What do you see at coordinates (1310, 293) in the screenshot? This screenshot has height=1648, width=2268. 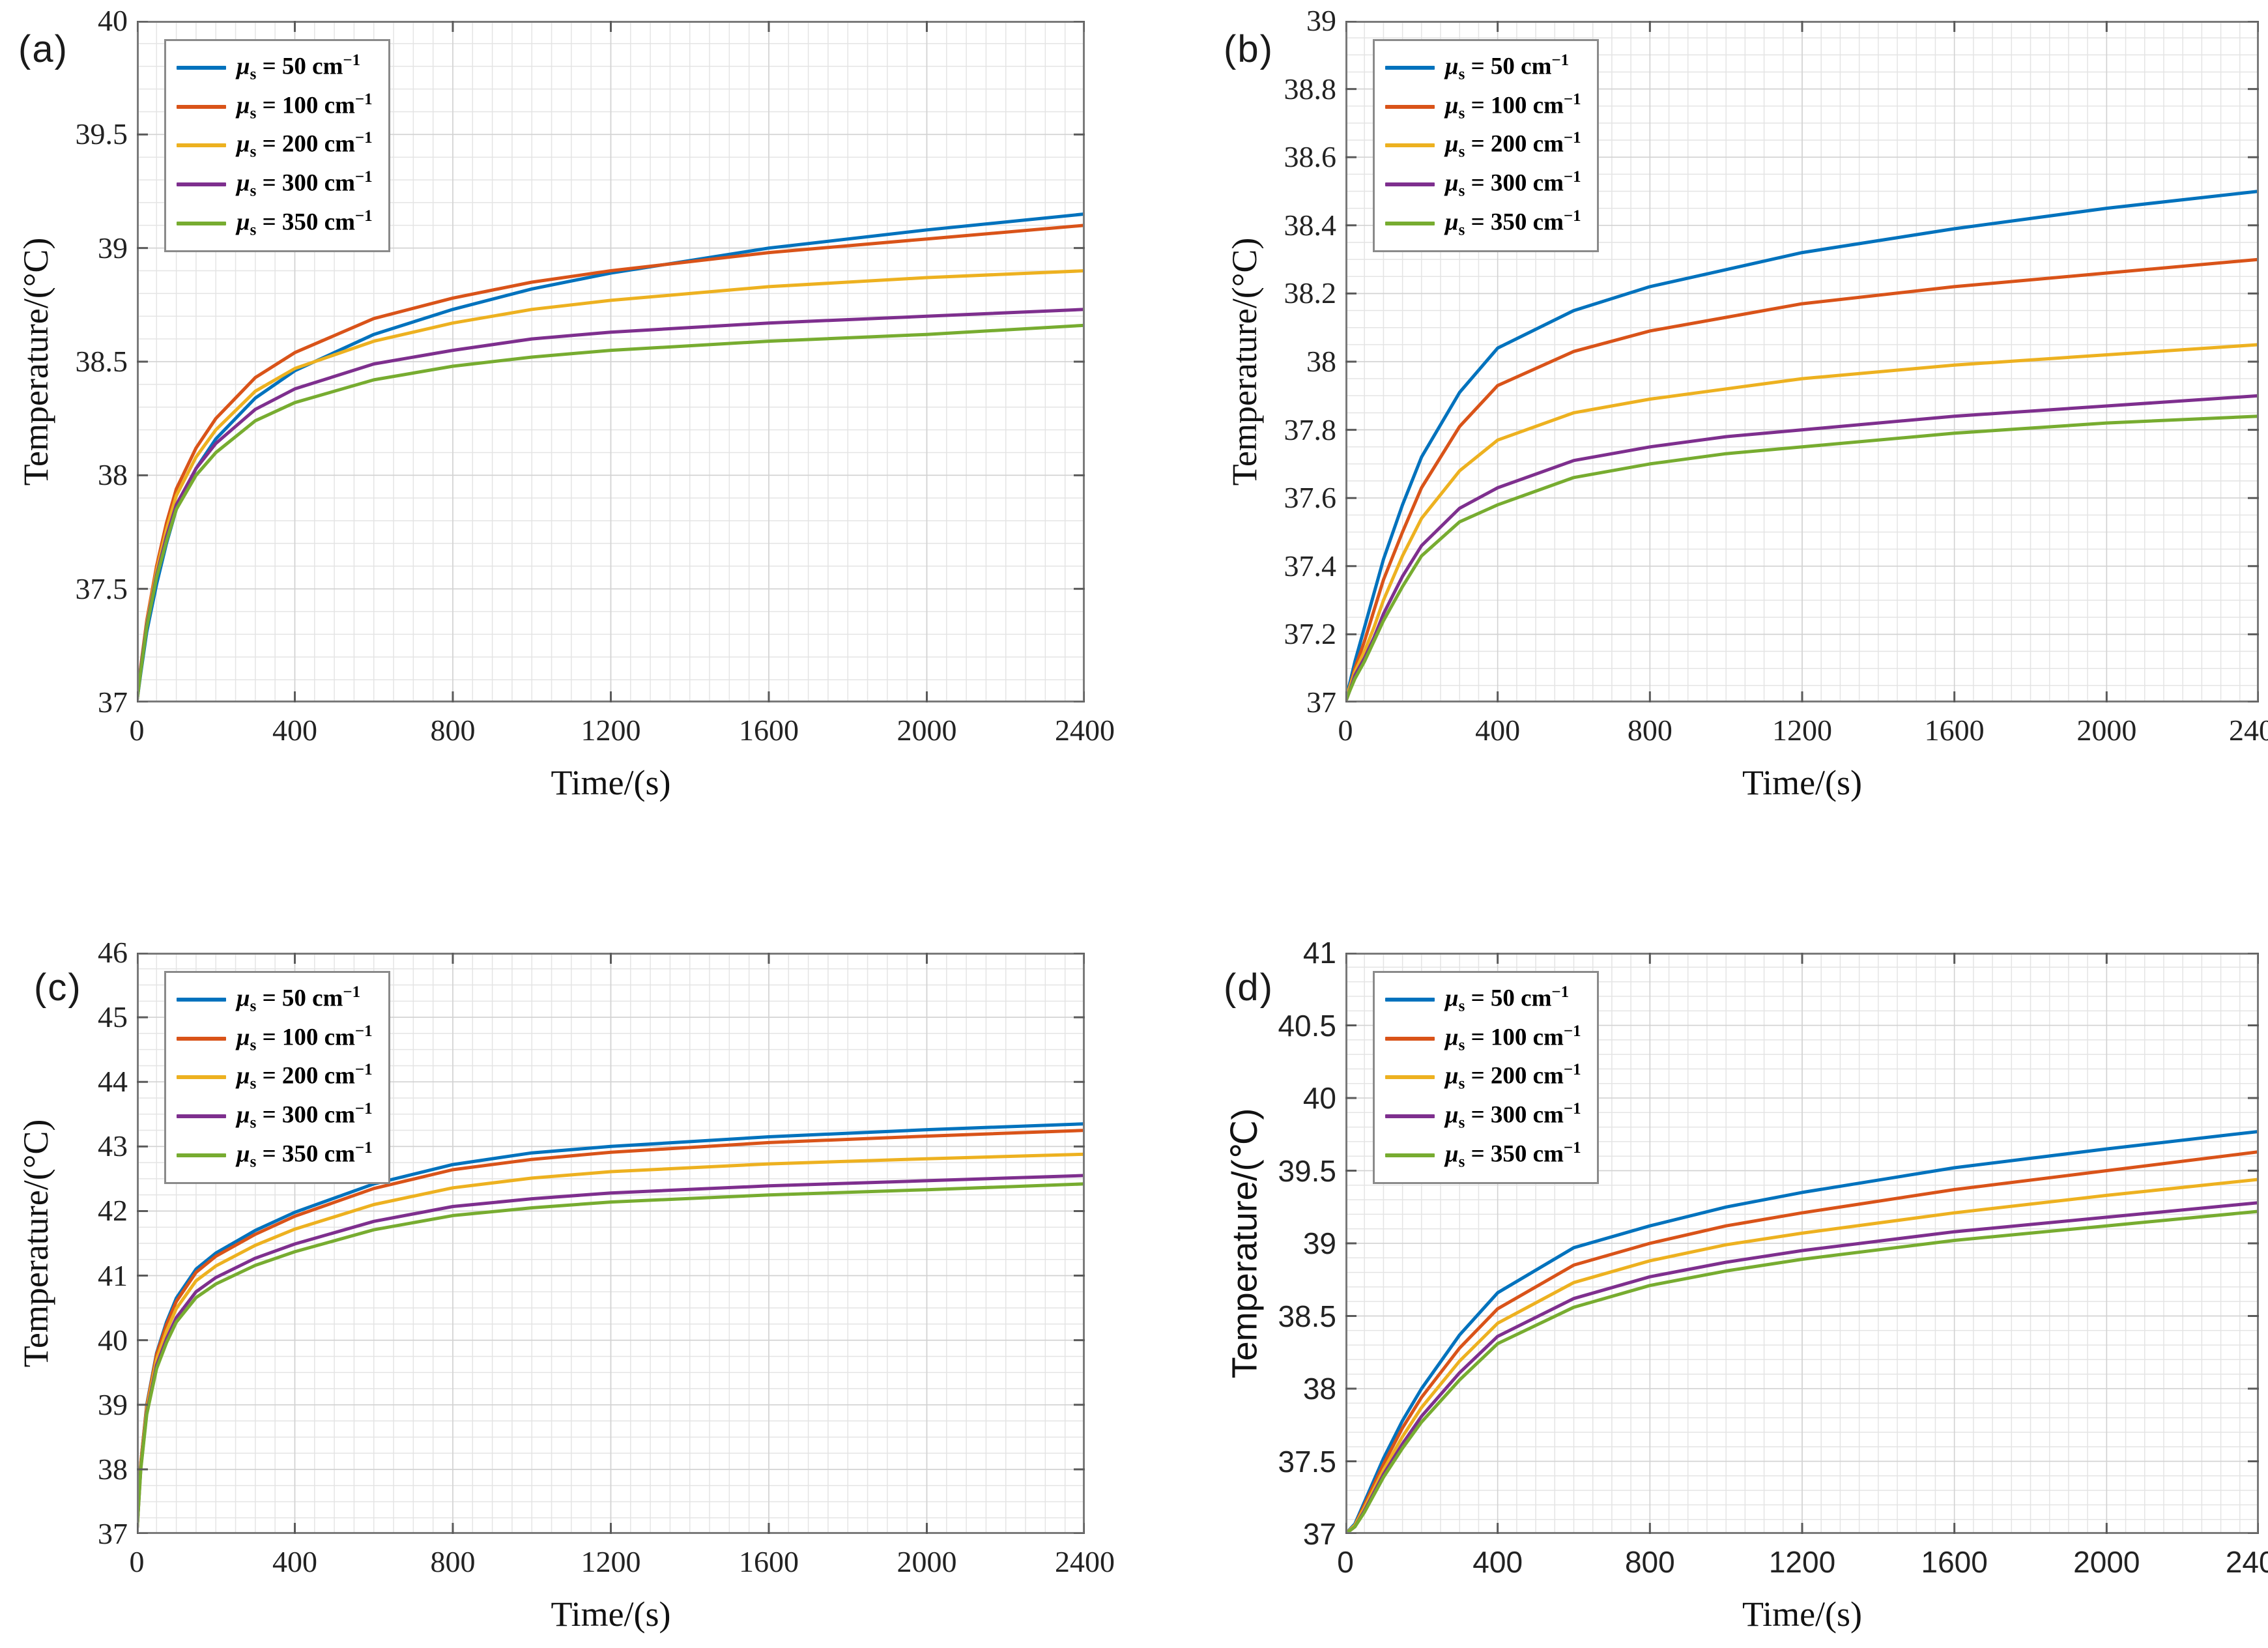 I see `y-tick-label: 38.2` at bounding box center [1310, 293].